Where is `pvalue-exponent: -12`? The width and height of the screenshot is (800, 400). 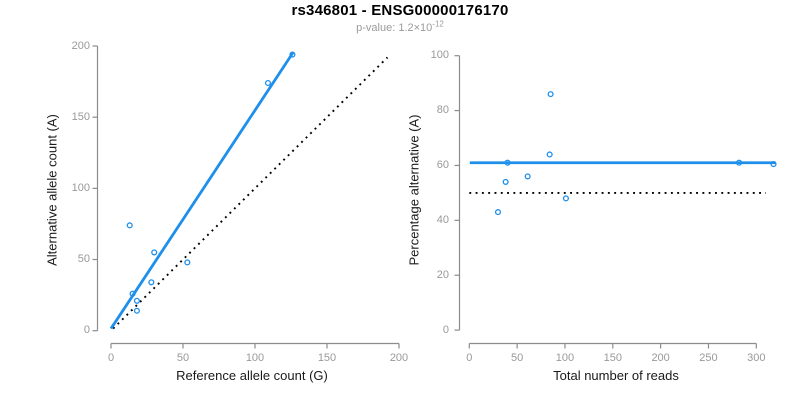
pvalue-exponent: -12 is located at coordinates (438, 24).